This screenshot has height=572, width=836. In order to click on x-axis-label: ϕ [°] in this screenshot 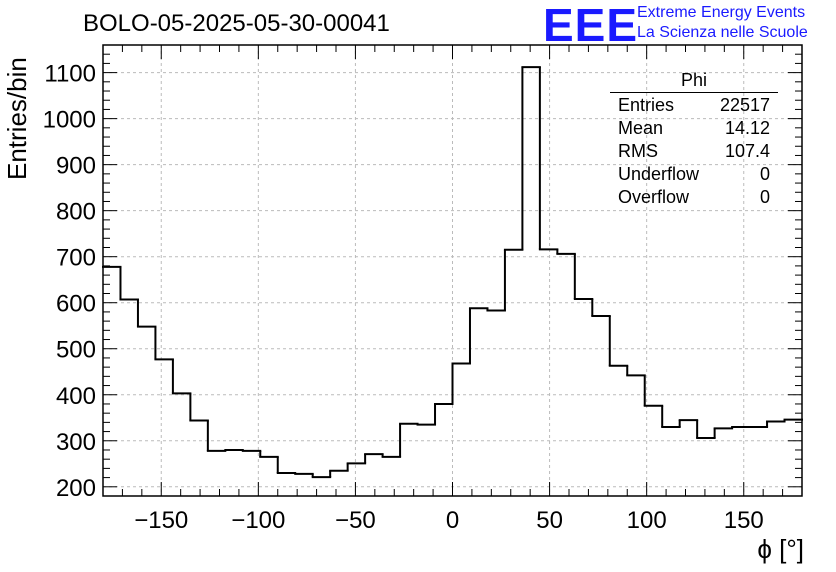, I will do `click(780, 549)`.